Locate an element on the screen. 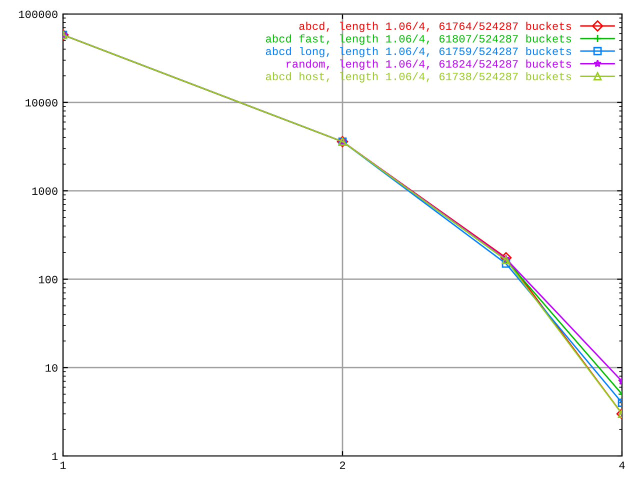 Image resolution: width=640 pixels, height=480 pixels. y-tick-label: 10000 is located at coordinates (42, 102).